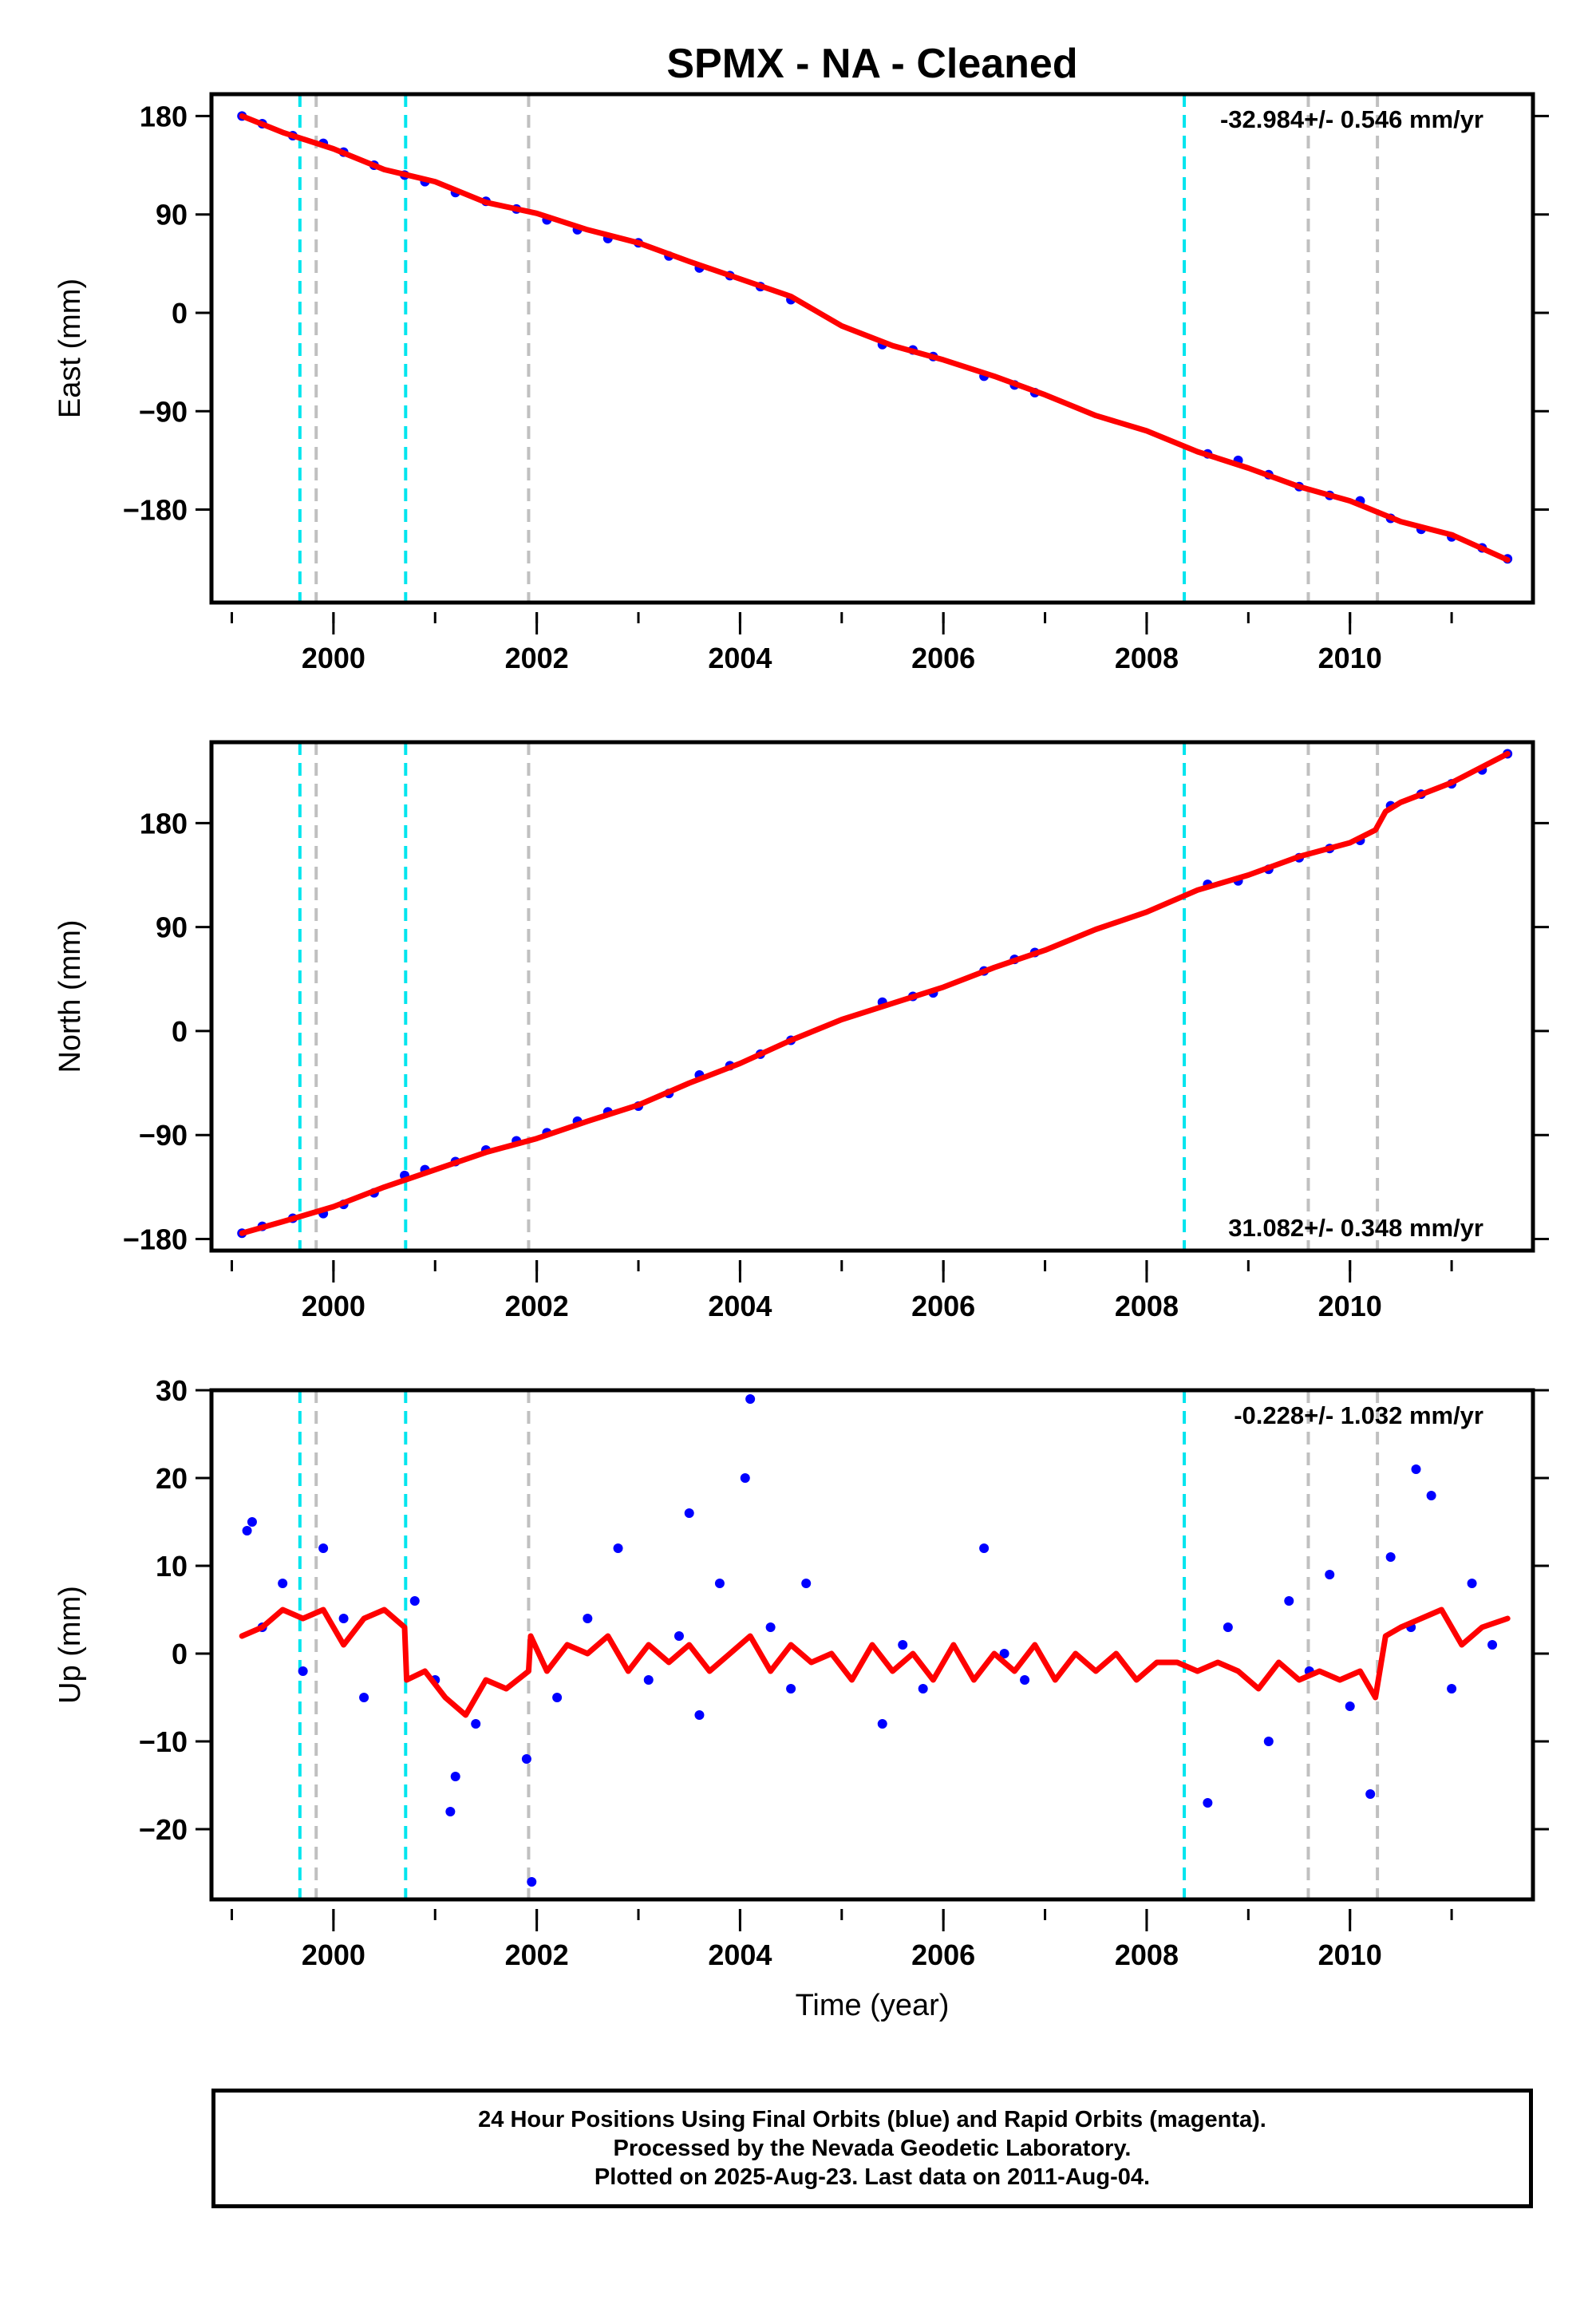 This screenshot has width=1596, height=2316. What do you see at coordinates (1355, 1228) in the screenshot?
I see `rate-label: 31.082+/- 0.348 mm/yr` at bounding box center [1355, 1228].